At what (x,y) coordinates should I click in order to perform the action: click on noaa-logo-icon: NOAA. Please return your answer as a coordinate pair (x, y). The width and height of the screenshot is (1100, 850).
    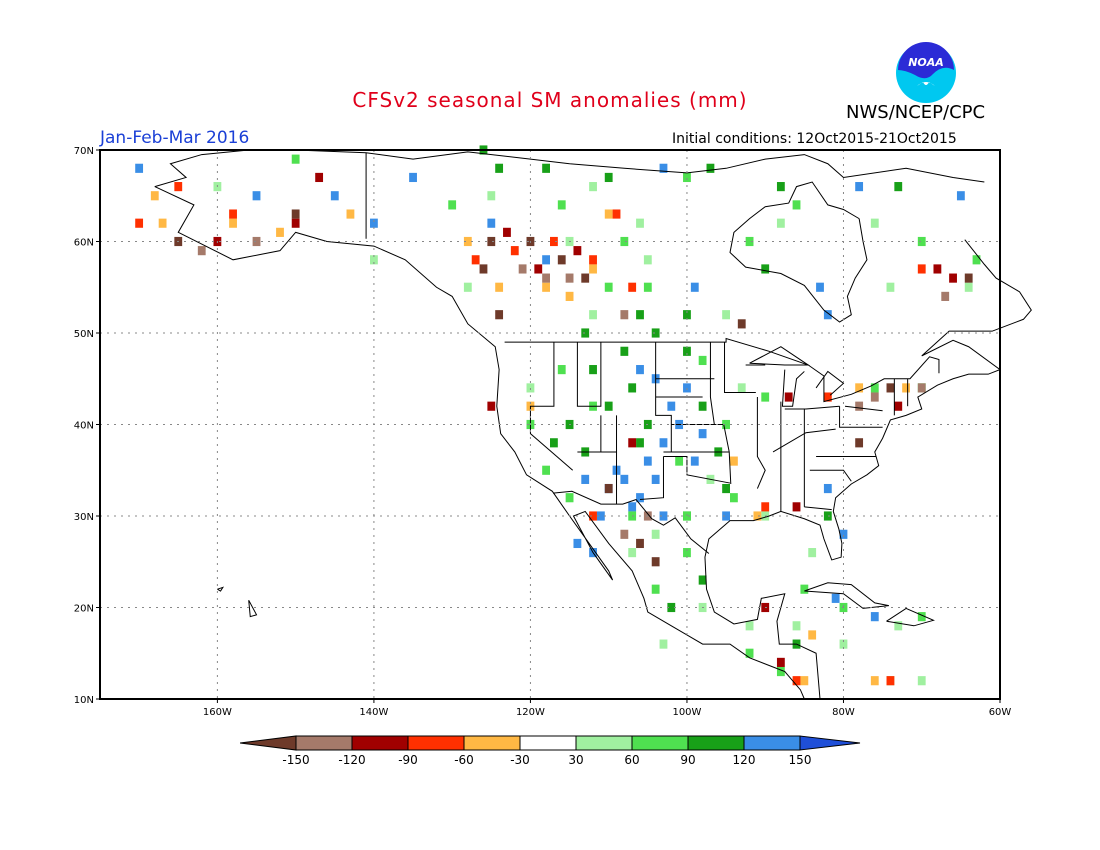
    Looking at the image, I should click on (926, 72).